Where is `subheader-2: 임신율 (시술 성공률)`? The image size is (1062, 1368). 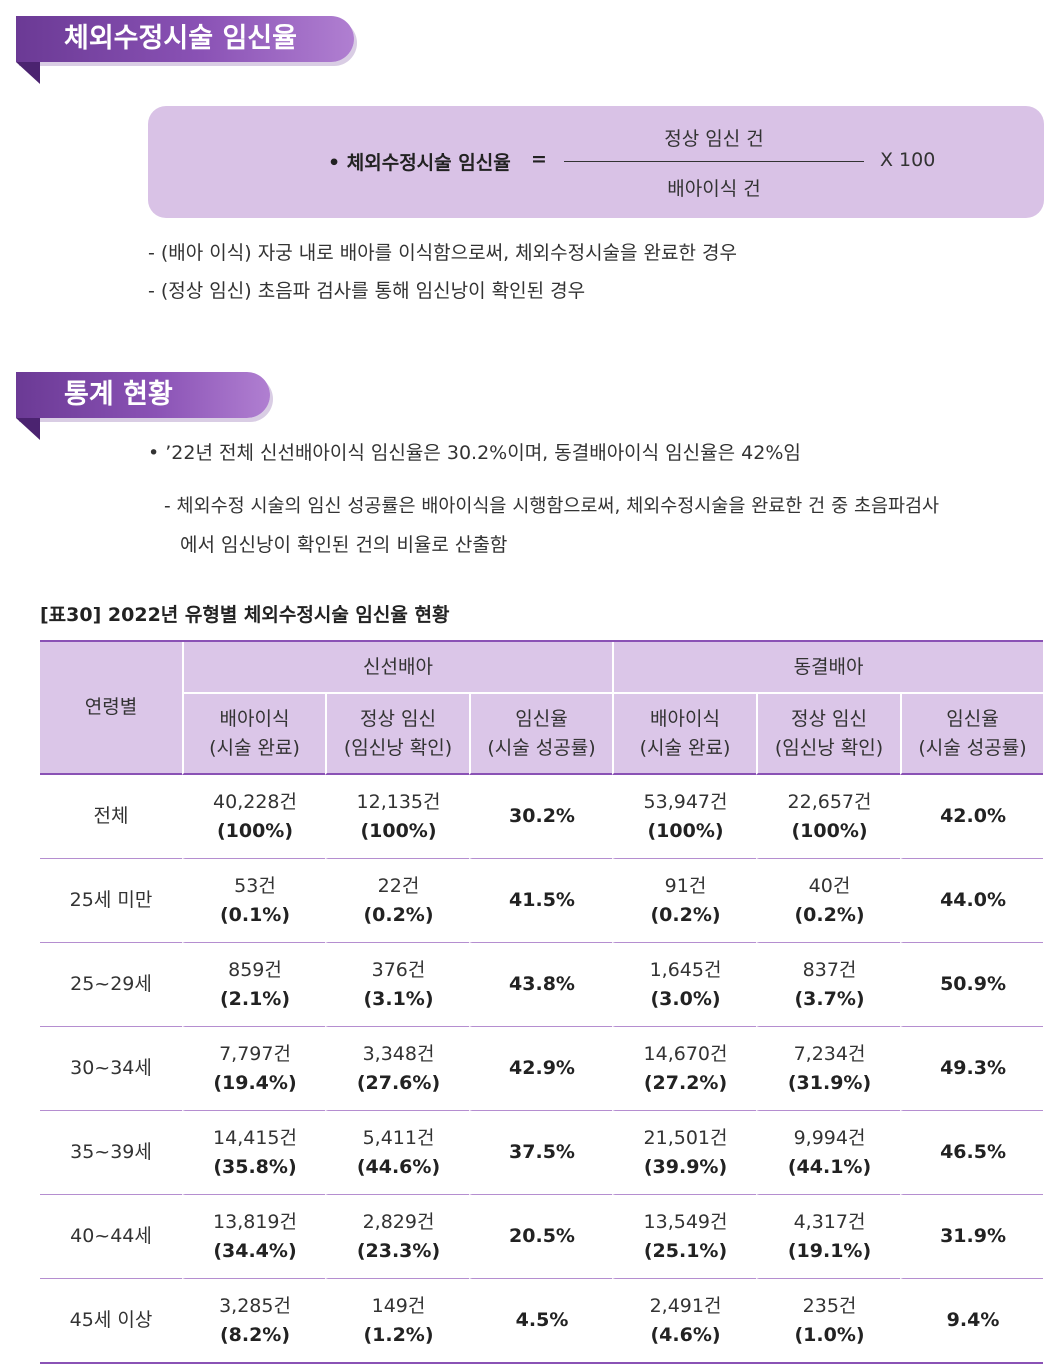
subheader-2: 임신율 (시술 성공률) is located at coordinates (541, 734).